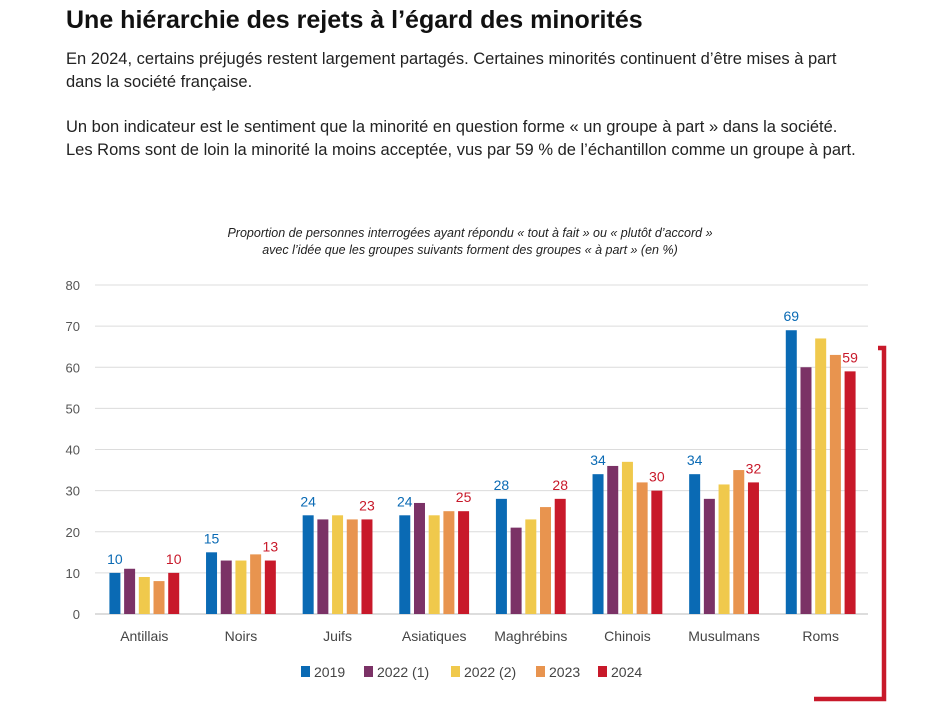 The width and height of the screenshot is (925, 715). I want to click on data-label-roms-2019: 69, so click(791, 316).